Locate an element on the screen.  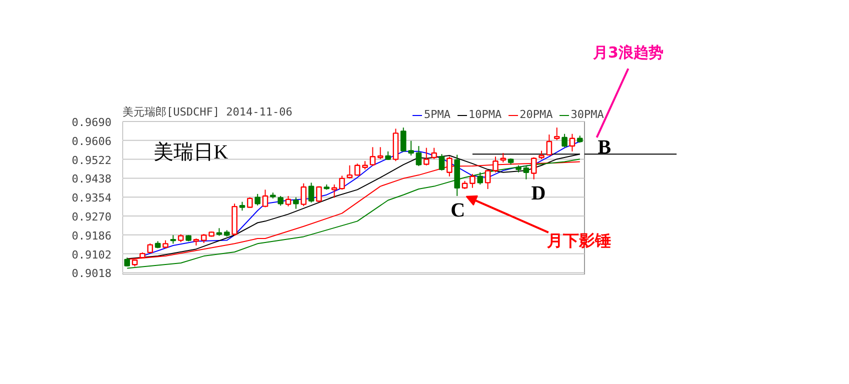
y-tick-label: 0.9102 is located at coordinates (92, 255).